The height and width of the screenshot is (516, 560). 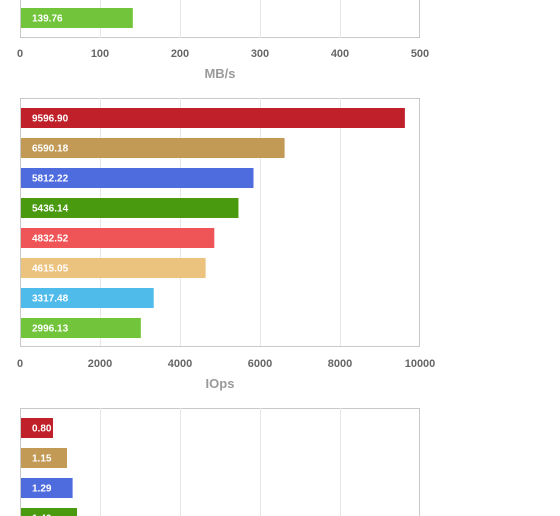 I want to click on mbps-tick-label: 300, so click(x=260, y=54).